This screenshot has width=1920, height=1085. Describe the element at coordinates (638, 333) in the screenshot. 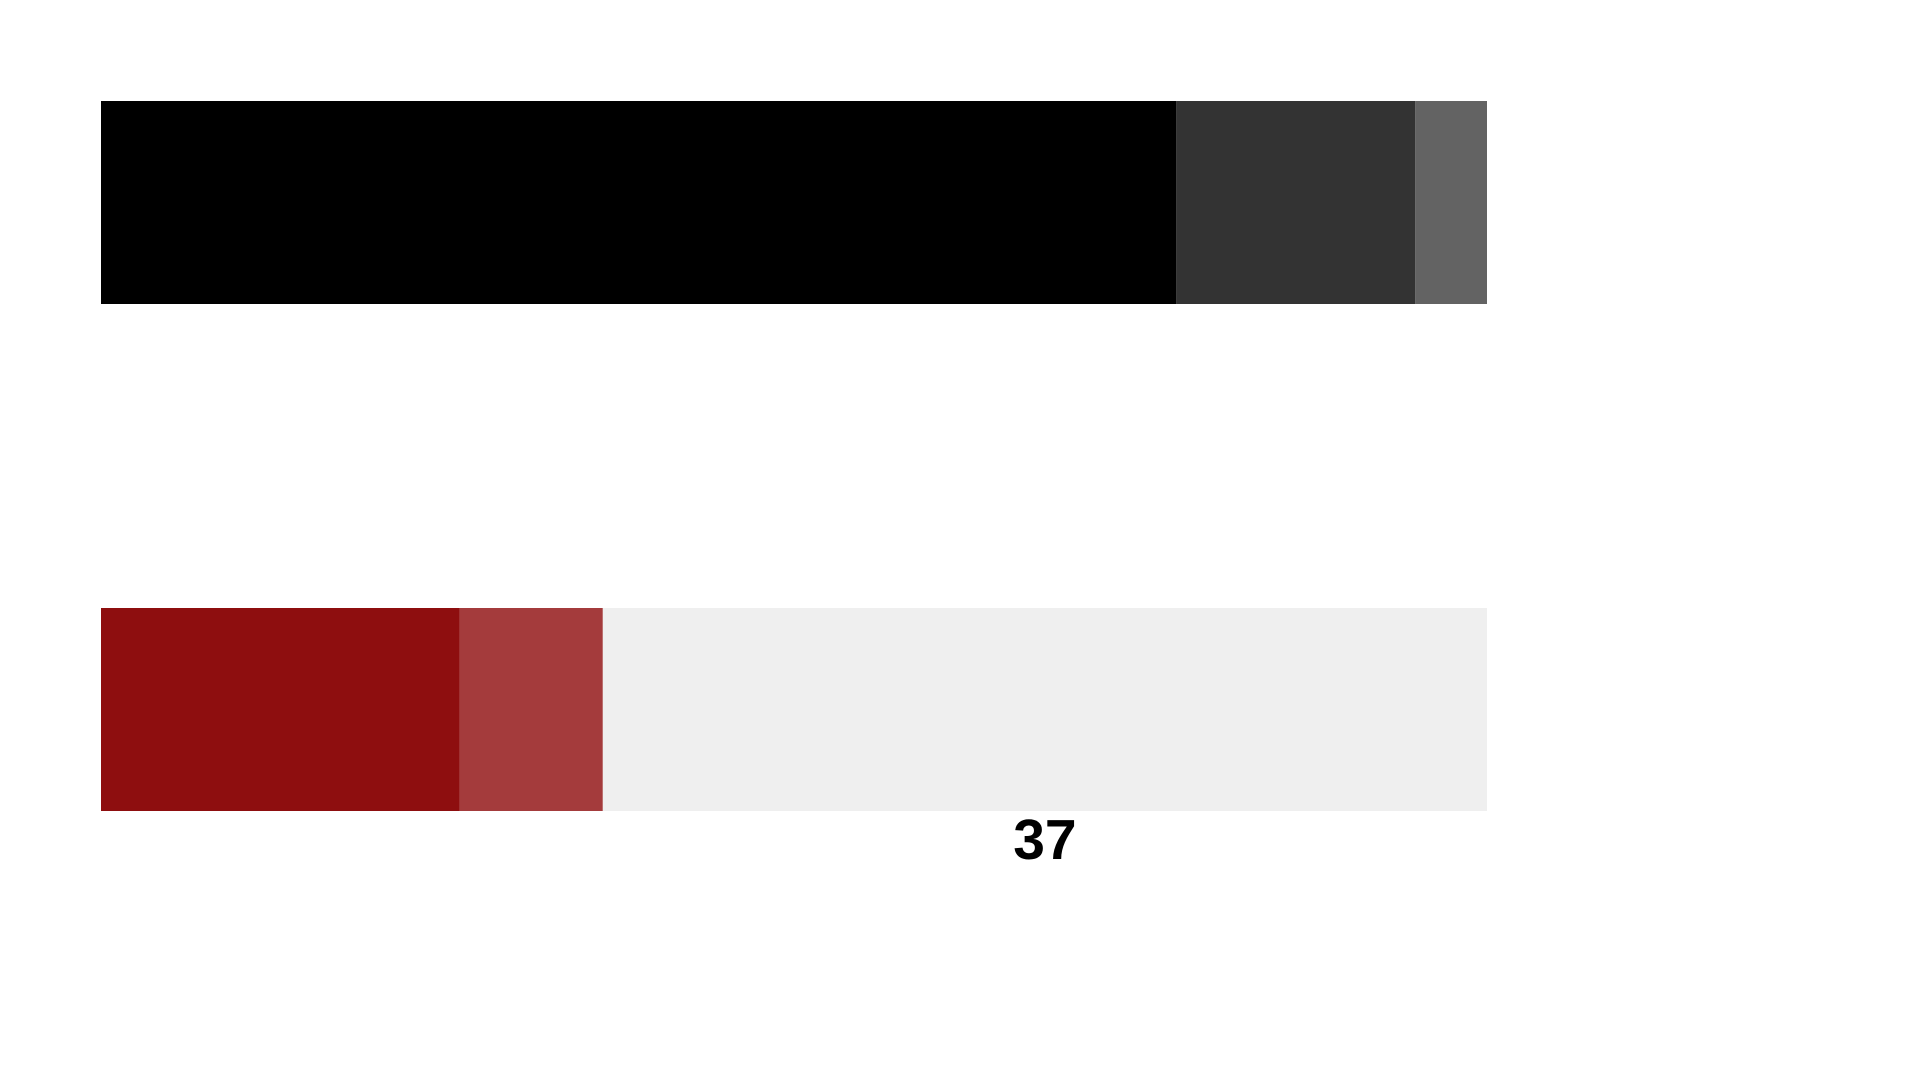

I see `bar-1-segment-1-label: 45` at that location.